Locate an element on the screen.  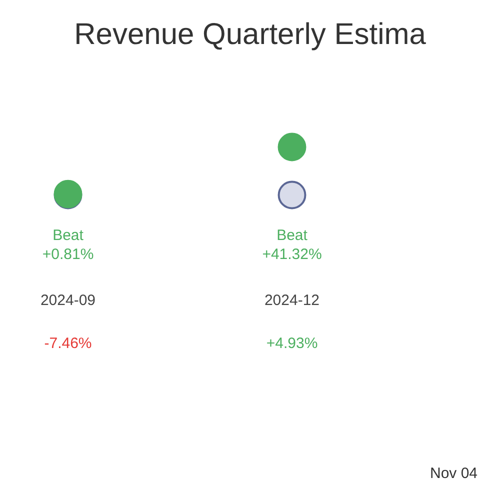
category-label: 2024-09 is located at coordinates (68, 300).